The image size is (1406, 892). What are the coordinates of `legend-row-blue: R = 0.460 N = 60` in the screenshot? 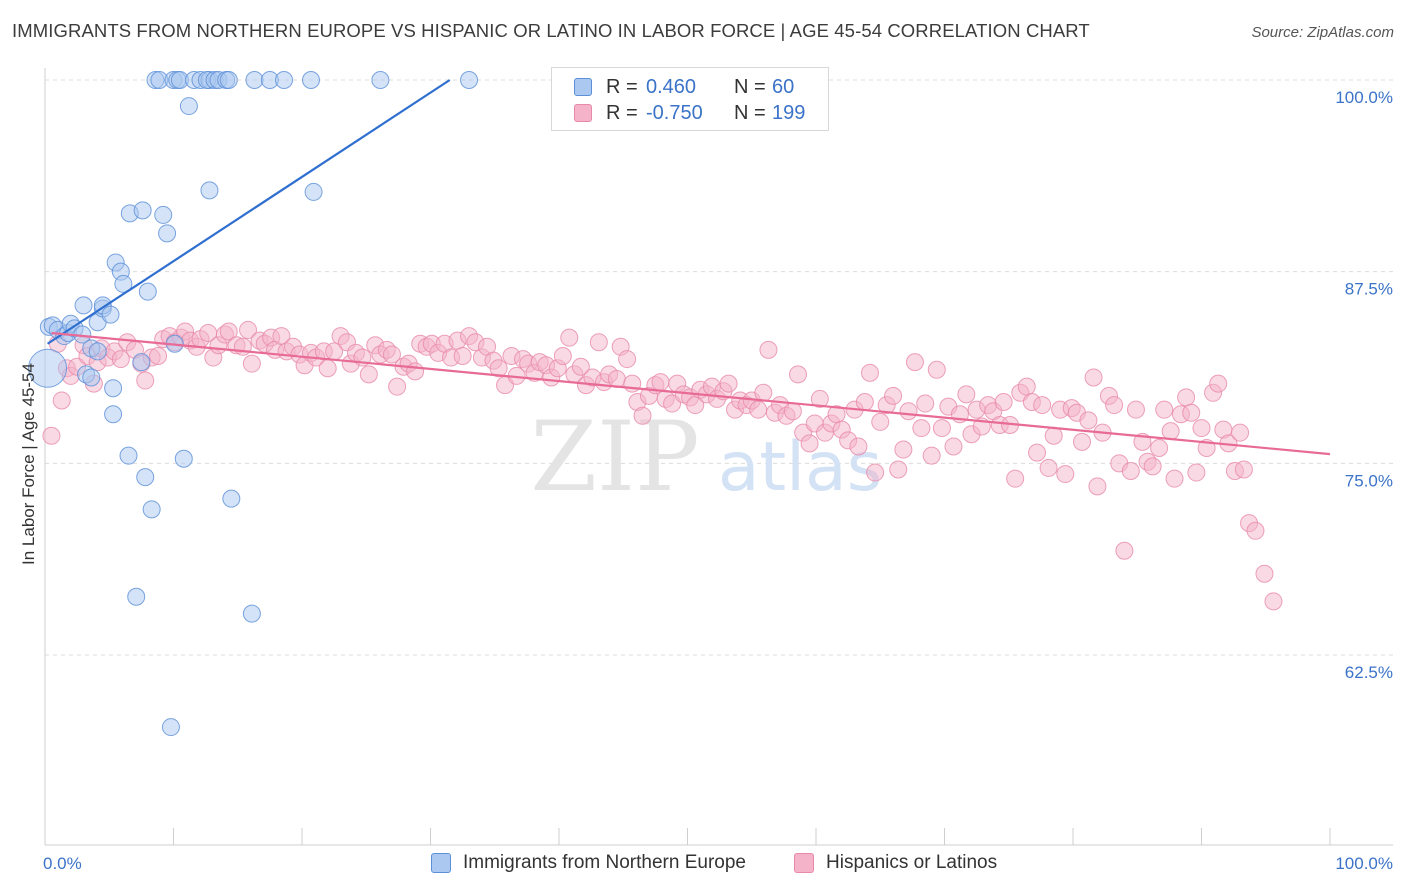 It's located at (684, 87).